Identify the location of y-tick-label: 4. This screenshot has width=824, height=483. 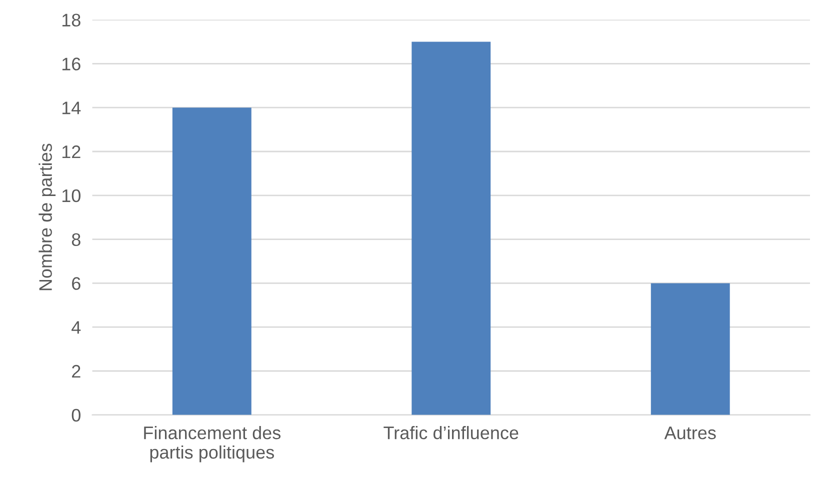
(76, 327).